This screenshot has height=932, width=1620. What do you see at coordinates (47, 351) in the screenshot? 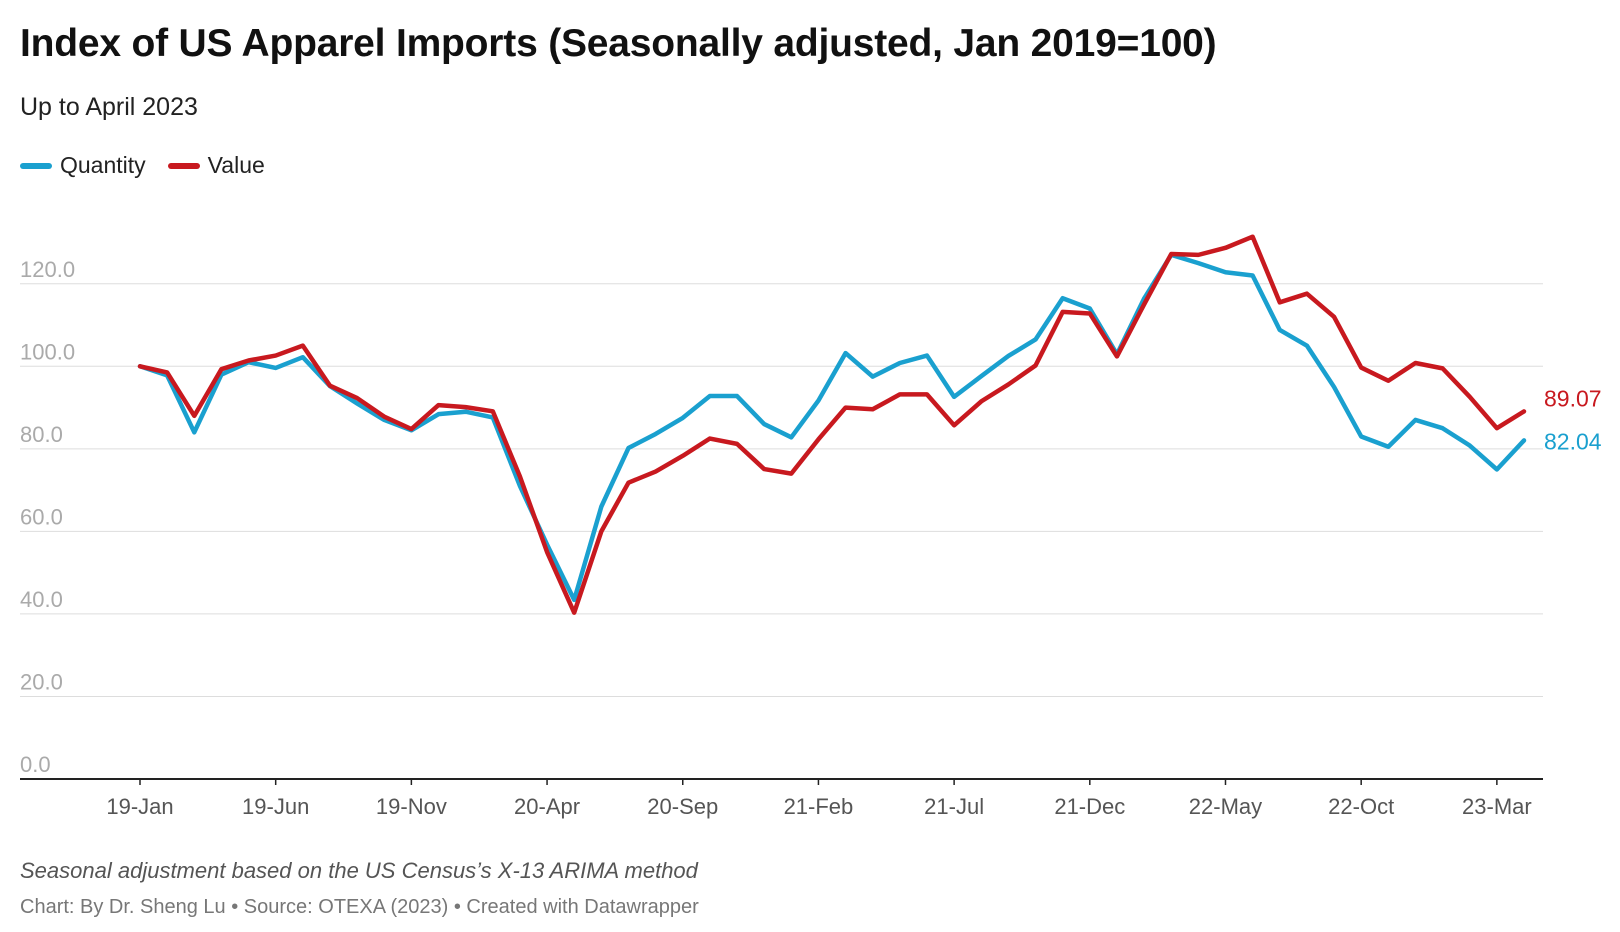
I see `y-tick-label: 100.0` at bounding box center [47, 351].